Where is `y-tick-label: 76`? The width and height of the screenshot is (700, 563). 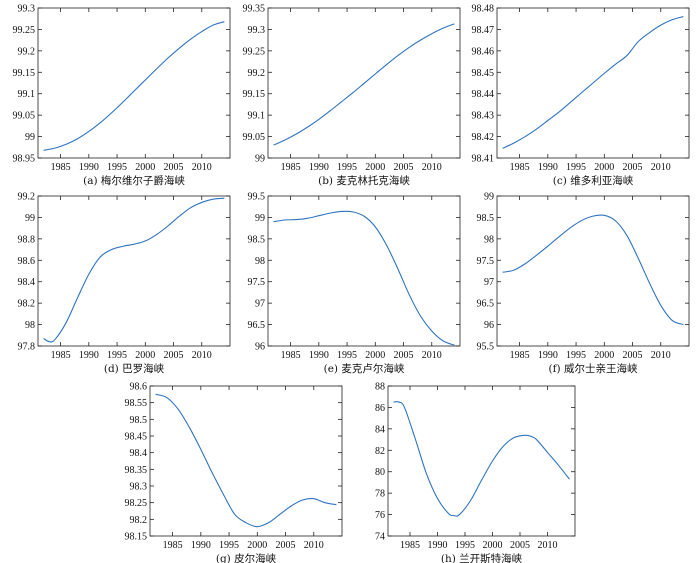 y-tick-label: 76 is located at coordinates (380, 515).